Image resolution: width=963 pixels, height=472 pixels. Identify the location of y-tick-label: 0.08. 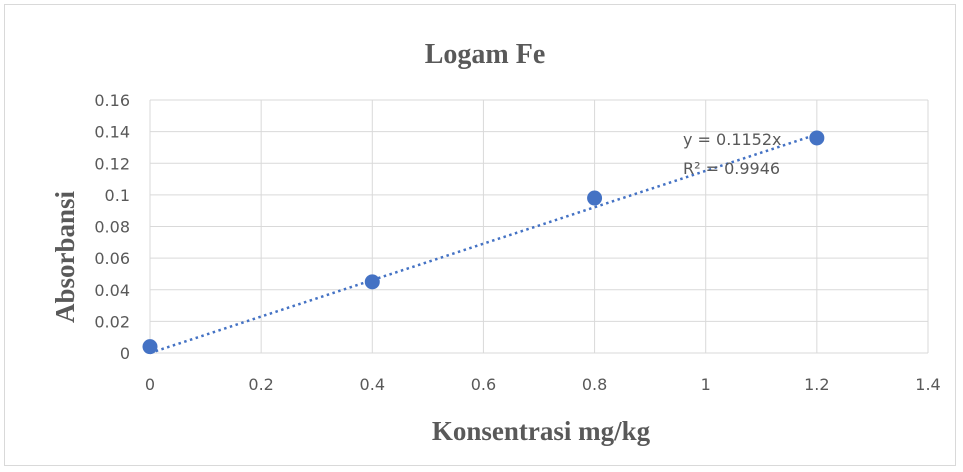
(112, 227).